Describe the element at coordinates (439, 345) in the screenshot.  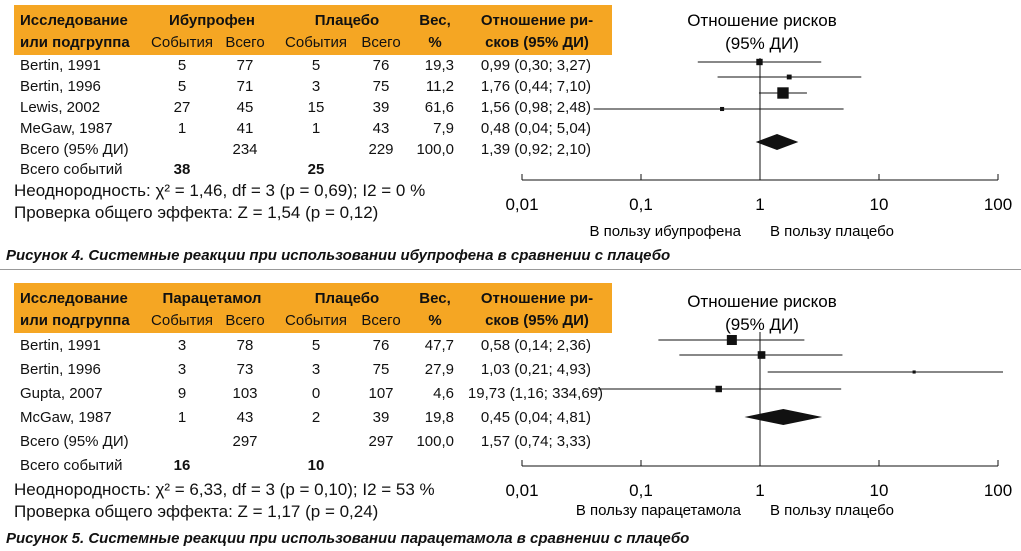
I see `weight-value: 47,7` at that location.